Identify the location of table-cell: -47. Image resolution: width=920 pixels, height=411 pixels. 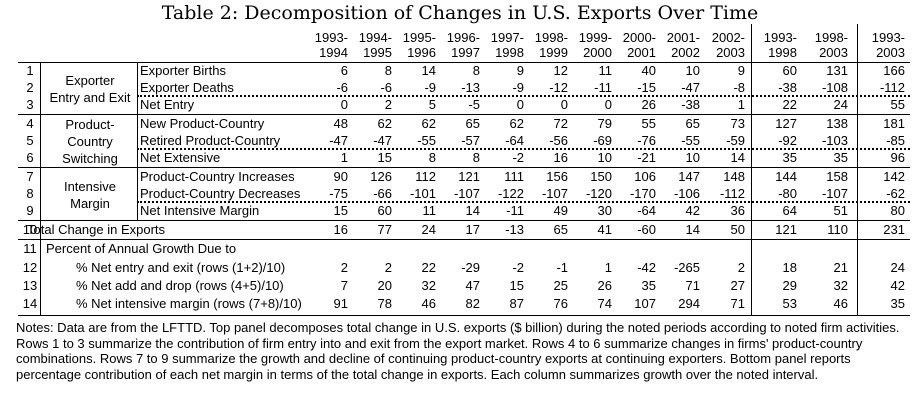
(690, 87).